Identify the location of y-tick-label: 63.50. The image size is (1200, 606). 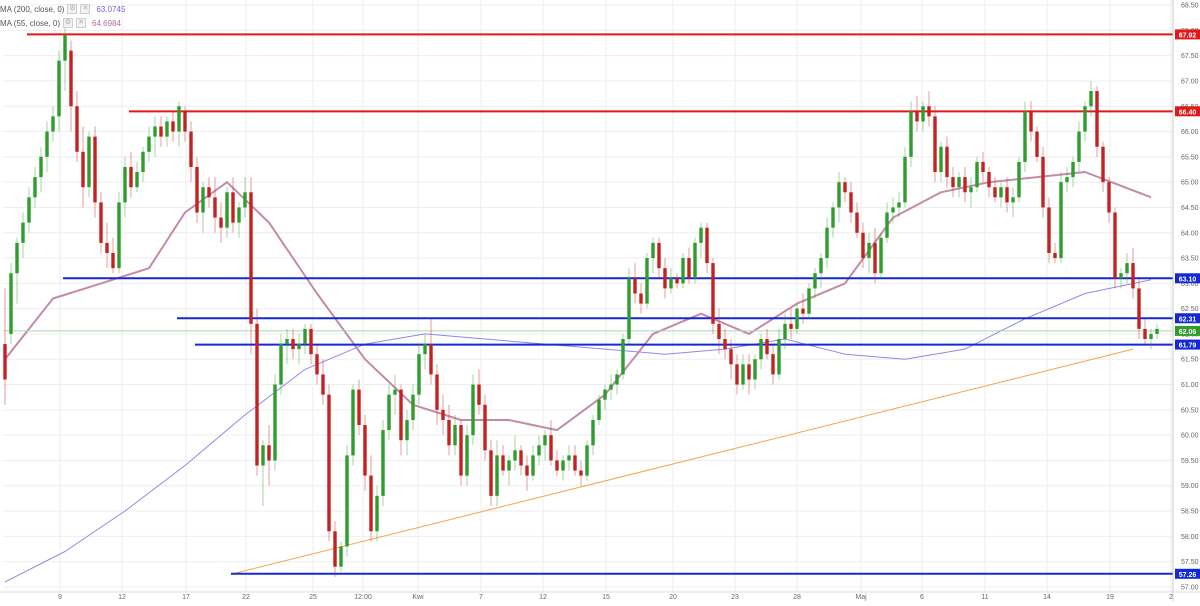
(1190, 259).